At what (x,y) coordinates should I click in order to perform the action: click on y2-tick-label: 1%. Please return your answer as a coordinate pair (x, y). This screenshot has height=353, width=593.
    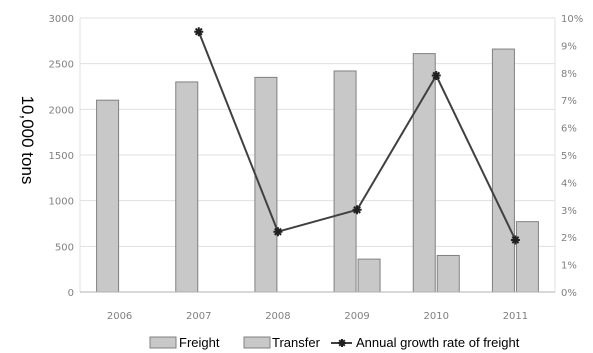
    Looking at the image, I should click on (569, 266).